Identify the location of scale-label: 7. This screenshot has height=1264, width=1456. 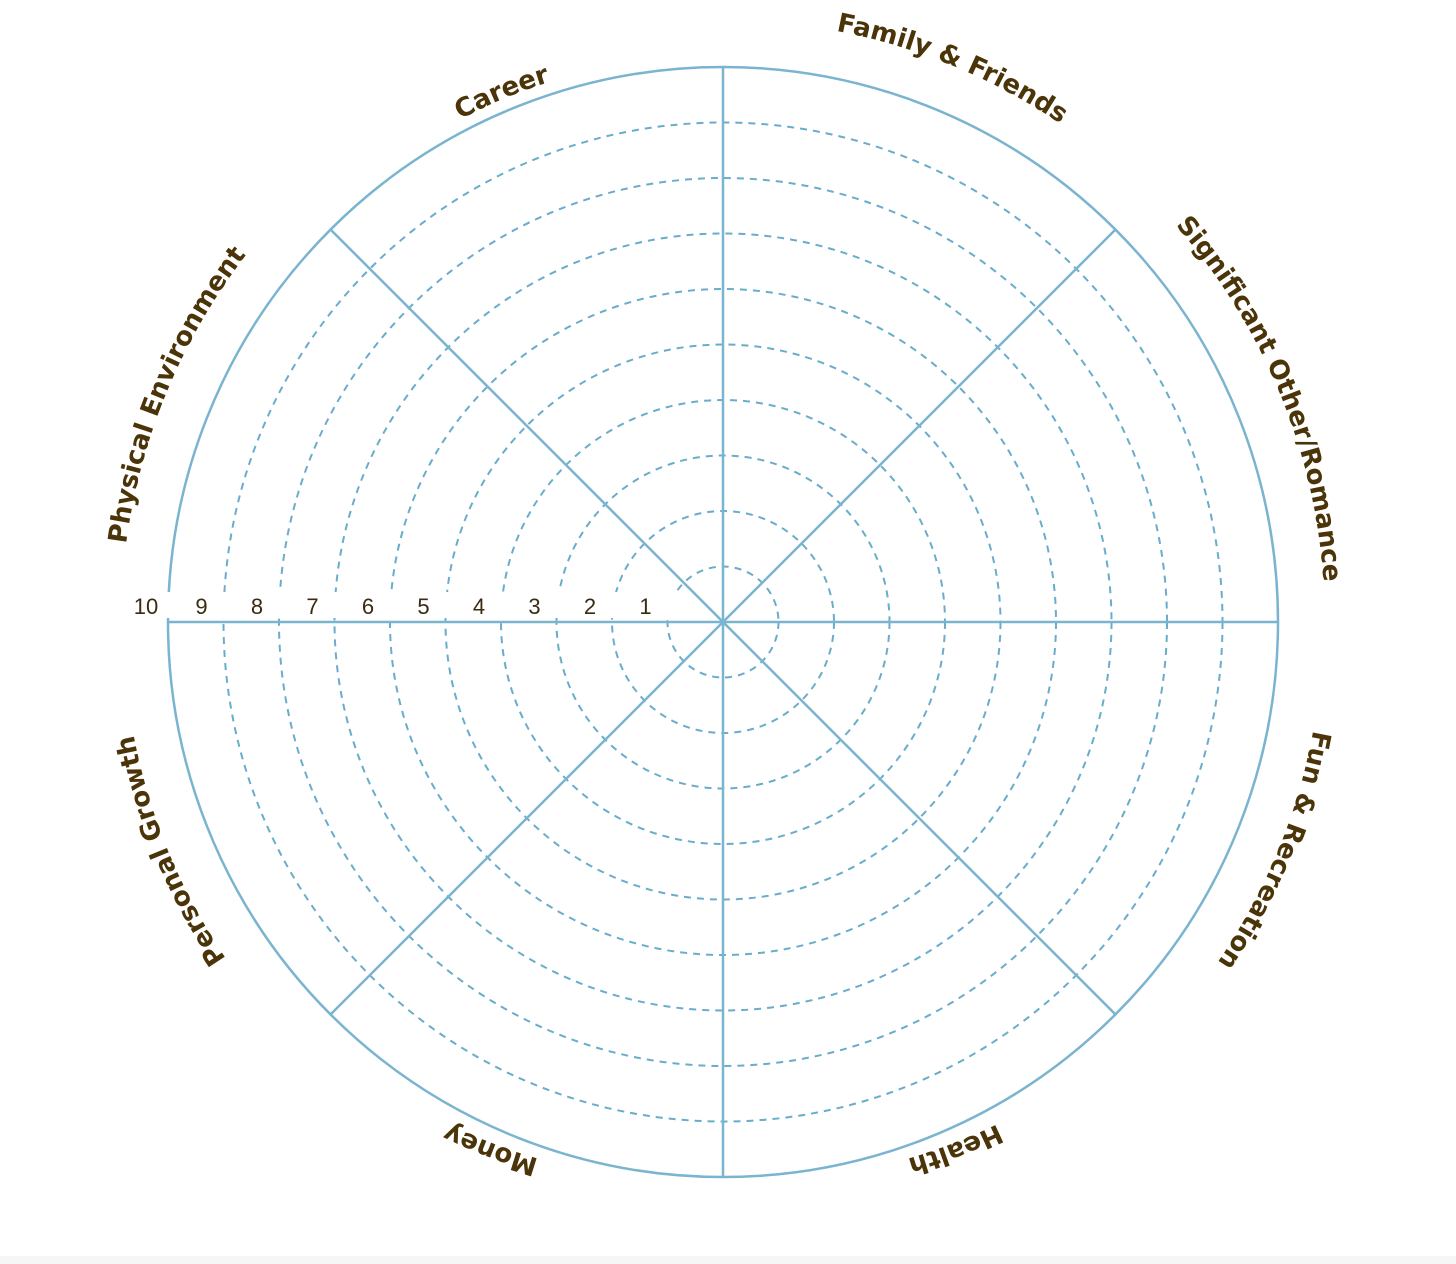
(312, 606).